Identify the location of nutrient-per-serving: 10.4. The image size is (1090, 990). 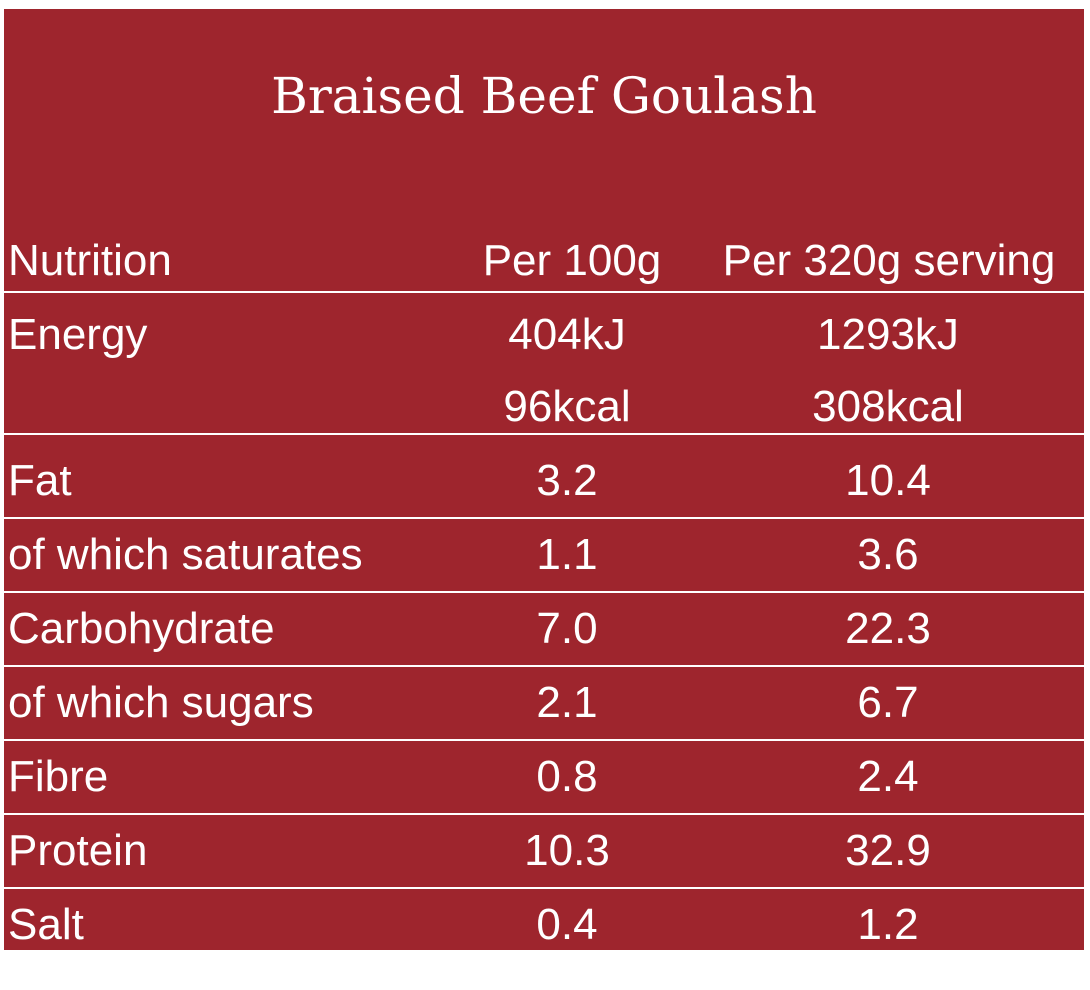
(888, 480).